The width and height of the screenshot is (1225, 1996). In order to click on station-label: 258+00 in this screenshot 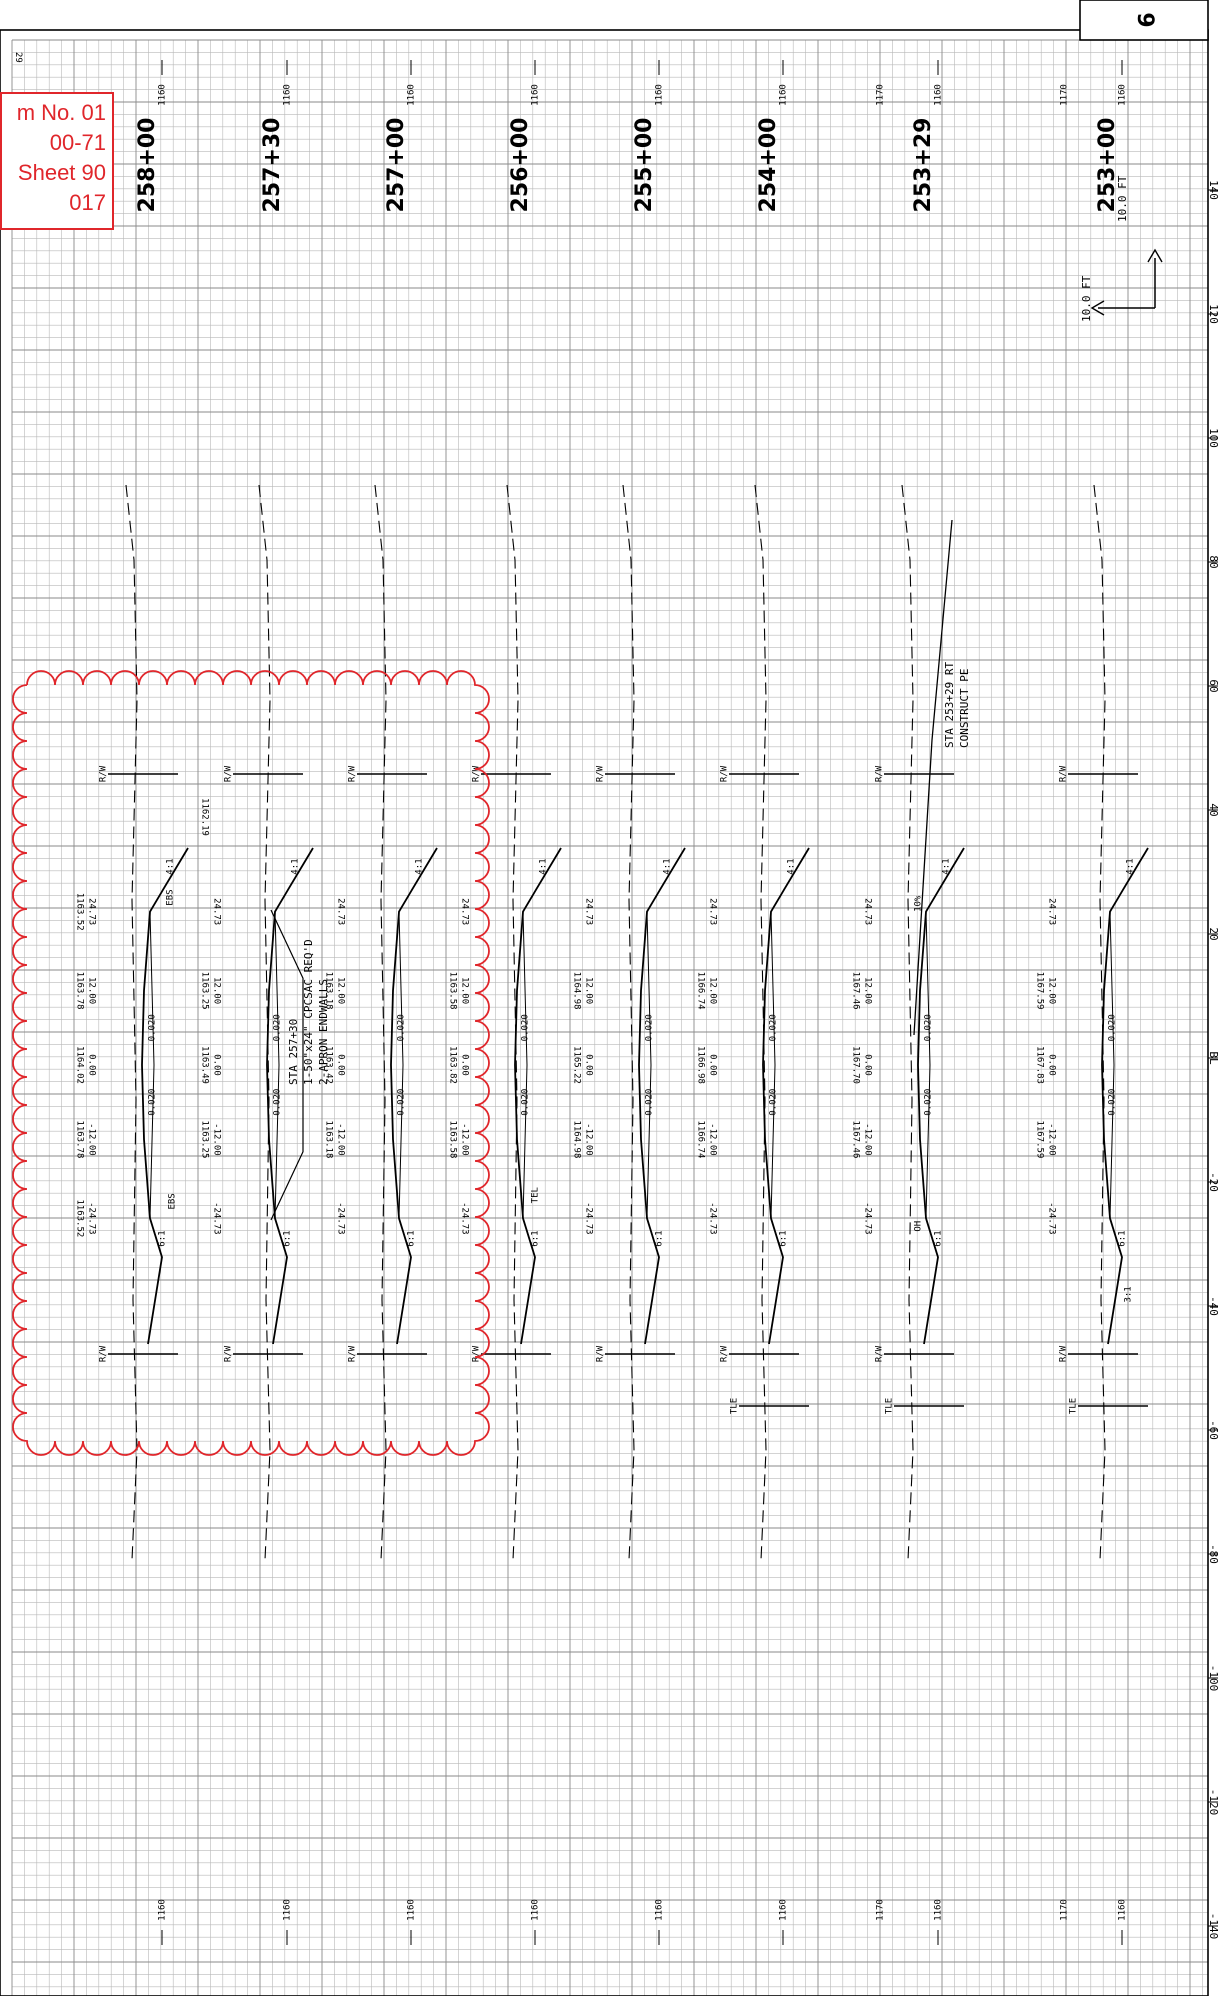, I will do `click(147, 165)`.